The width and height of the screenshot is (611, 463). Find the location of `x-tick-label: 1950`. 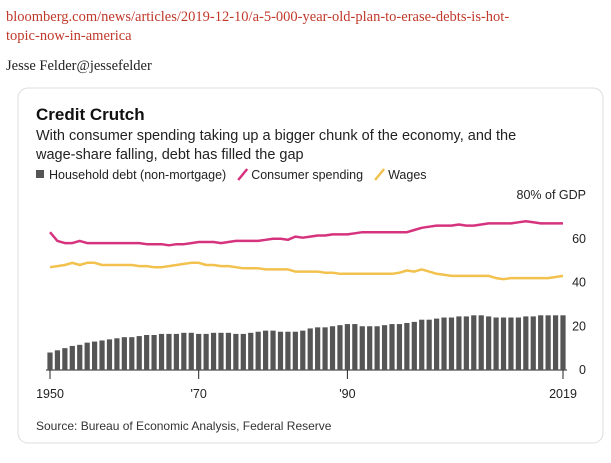

x-tick-label: 1950 is located at coordinates (50, 394).